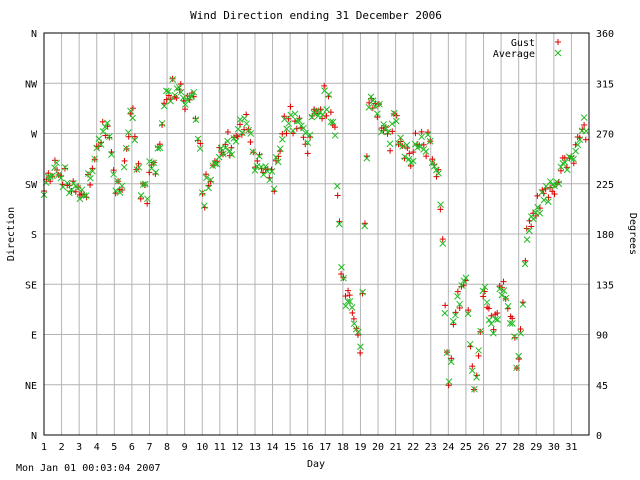 The width and height of the screenshot is (640, 480). Describe the element at coordinates (44, 447) in the screenshot. I see `x-tick-label: 1` at that location.